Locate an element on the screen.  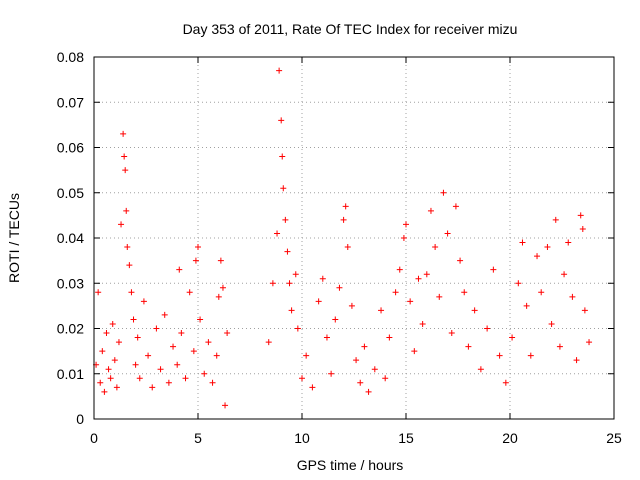
x-tick-label: 5 is located at coordinates (198, 438).